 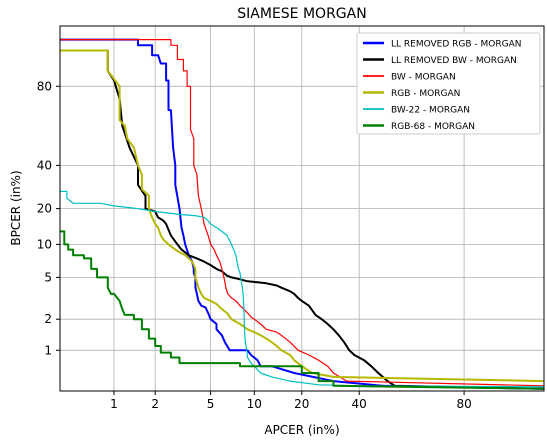 What do you see at coordinates (254, 404) in the screenshot?
I see `x-tick-label: 10` at bounding box center [254, 404].